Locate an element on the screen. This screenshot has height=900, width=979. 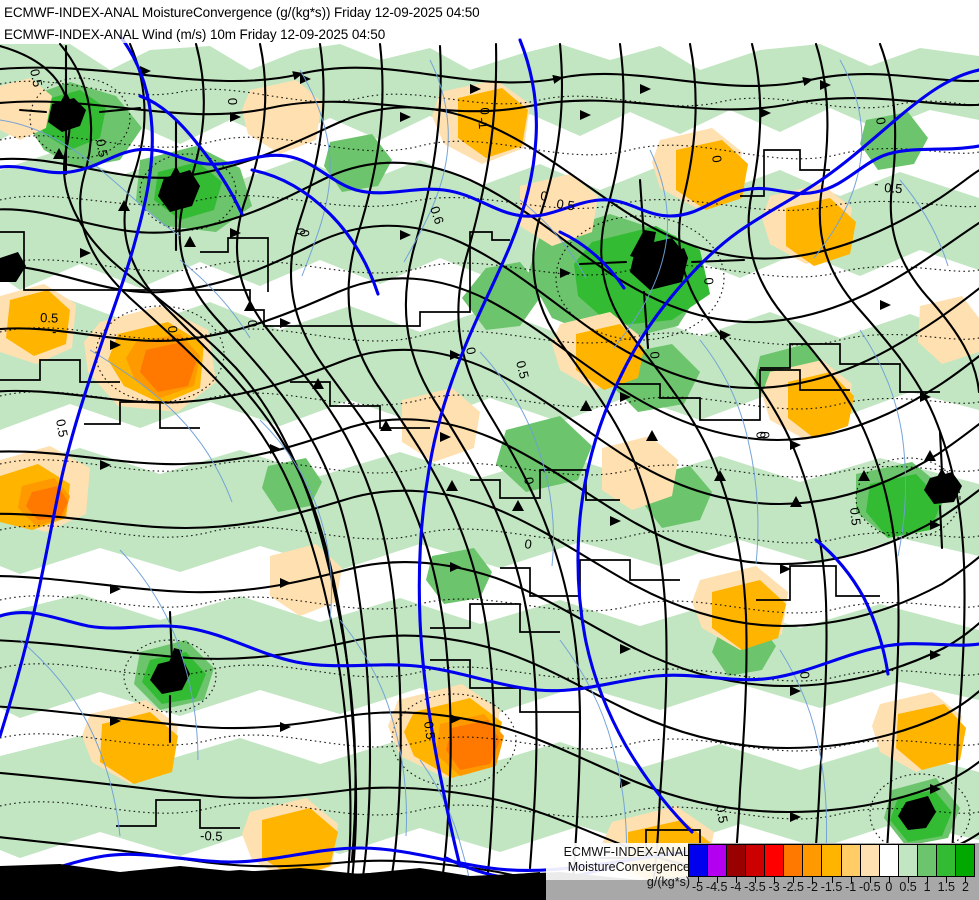
colorbar-tick-neg4: -4 is located at coordinates (736, 887).